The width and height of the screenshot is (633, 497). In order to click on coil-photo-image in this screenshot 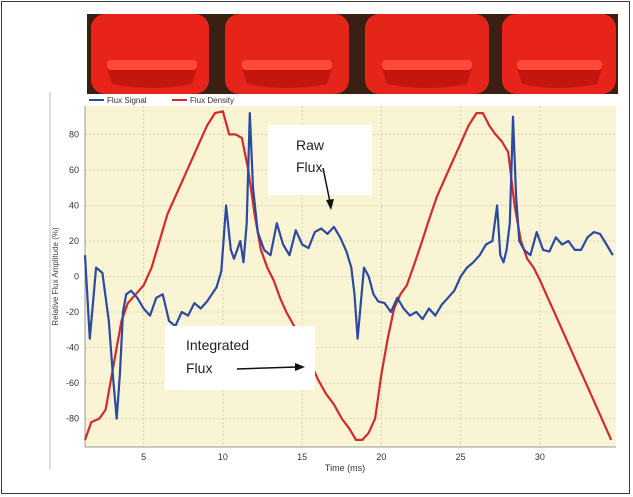, I will do `click(352, 54)`.